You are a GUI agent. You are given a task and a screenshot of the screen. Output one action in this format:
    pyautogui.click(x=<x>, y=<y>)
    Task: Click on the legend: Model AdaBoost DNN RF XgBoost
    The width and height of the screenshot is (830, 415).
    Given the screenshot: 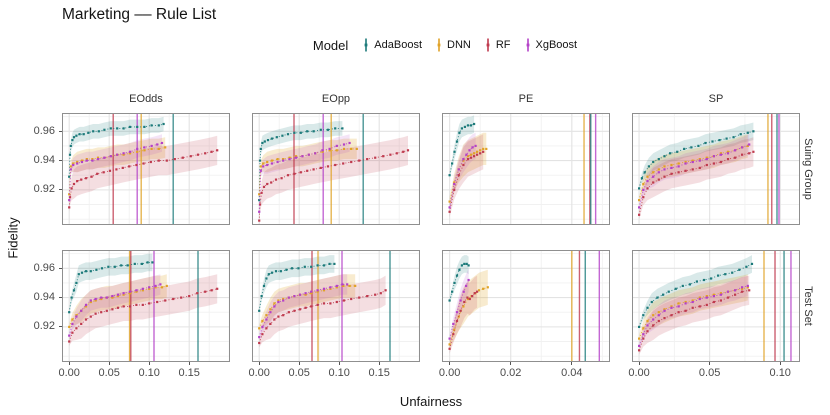 What is the action you would take?
    pyautogui.click(x=445, y=45)
    